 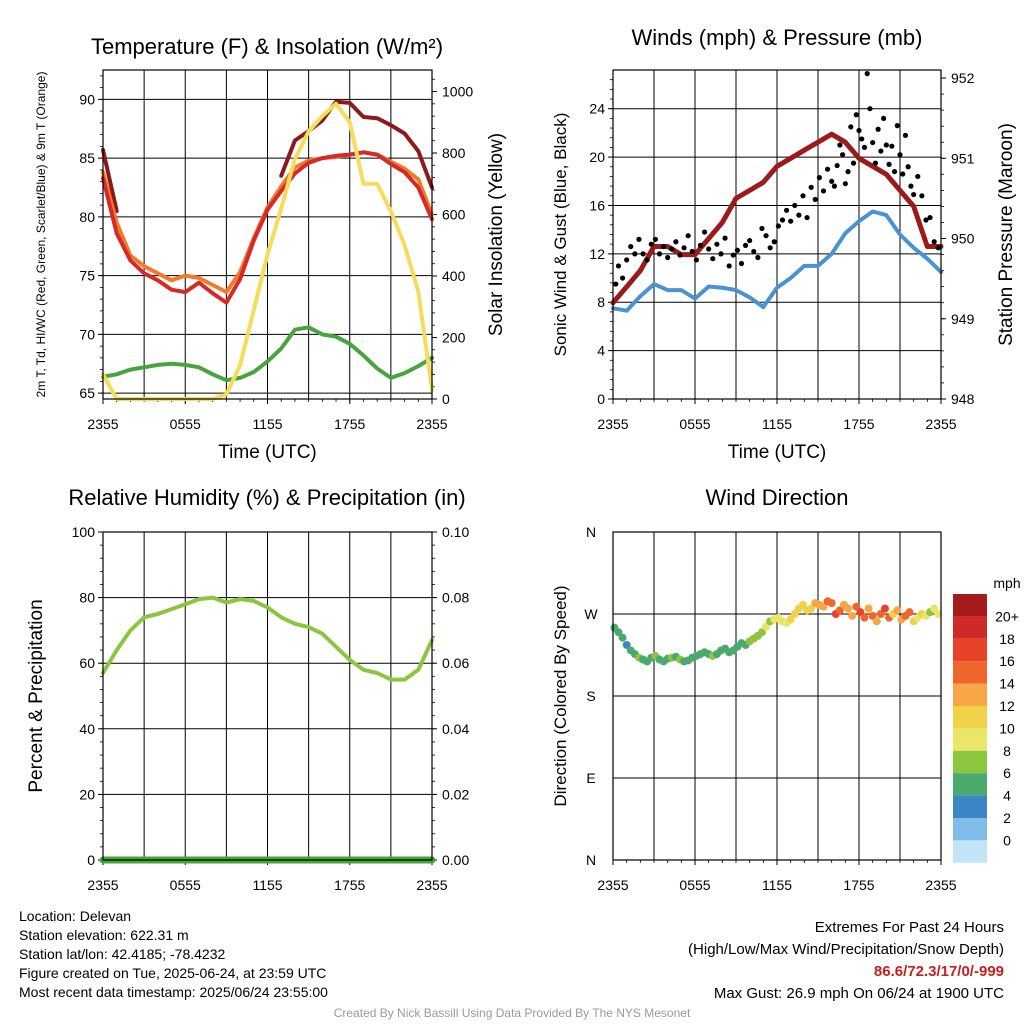 What do you see at coordinates (909, 927) in the screenshot?
I see `extremes-title: Extremes For Past 24 Hours` at bounding box center [909, 927].